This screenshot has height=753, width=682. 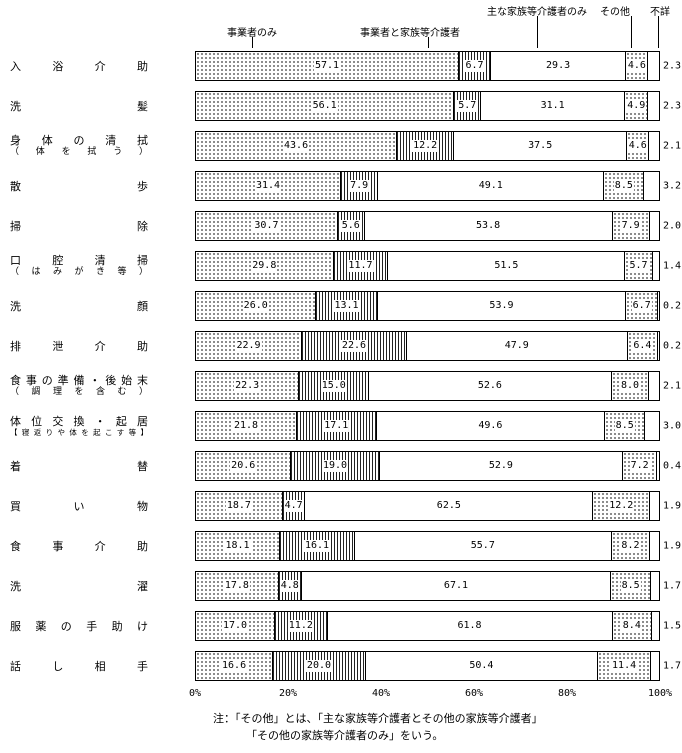 I want to click on segment-provider-and-family: 6.7, so click(x=474, y=66).